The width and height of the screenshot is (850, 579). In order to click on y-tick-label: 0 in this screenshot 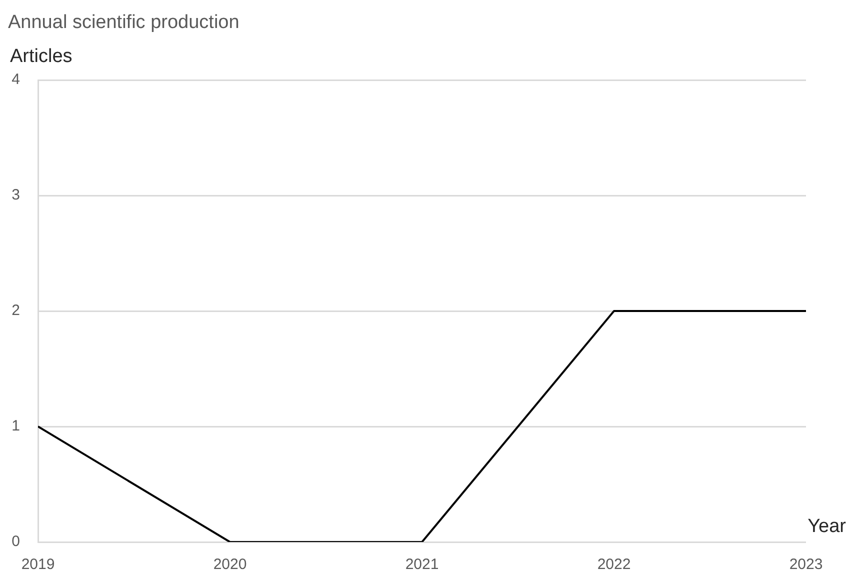, I will do `click(16, 541)`.